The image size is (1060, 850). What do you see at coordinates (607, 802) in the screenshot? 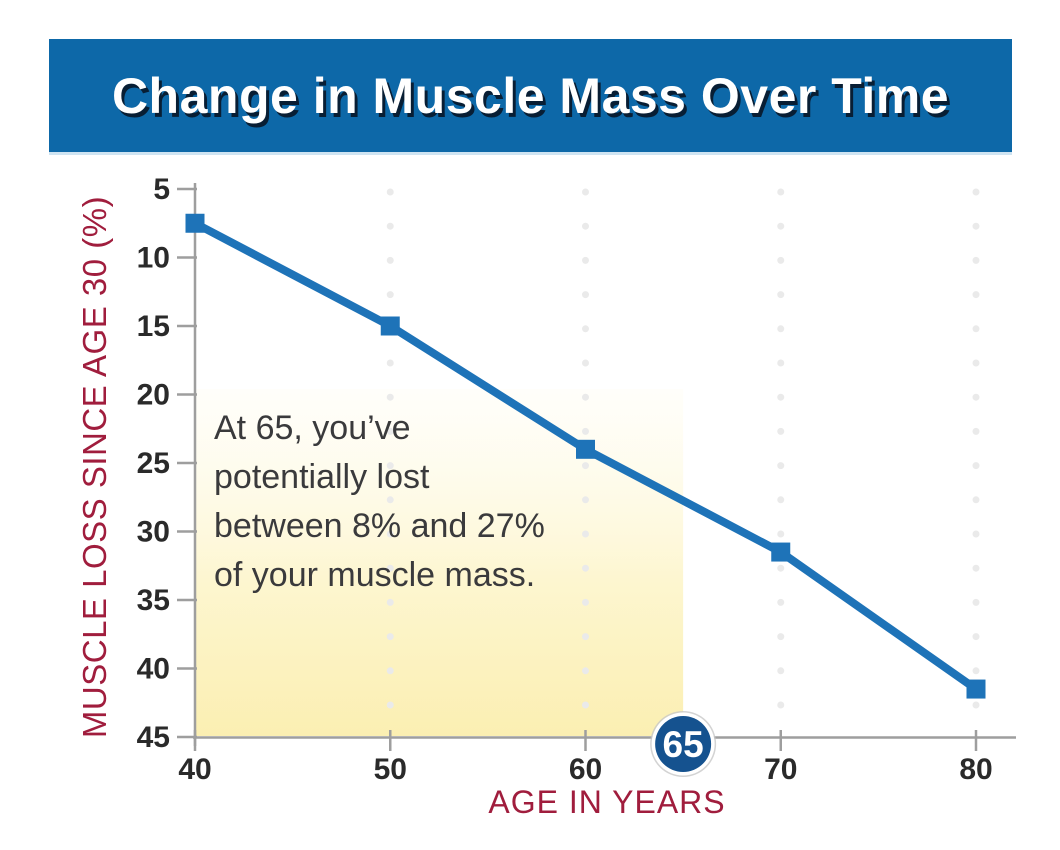
I see `x-axis-title: AGE IN YEARS` at bounding box center [607, 802].